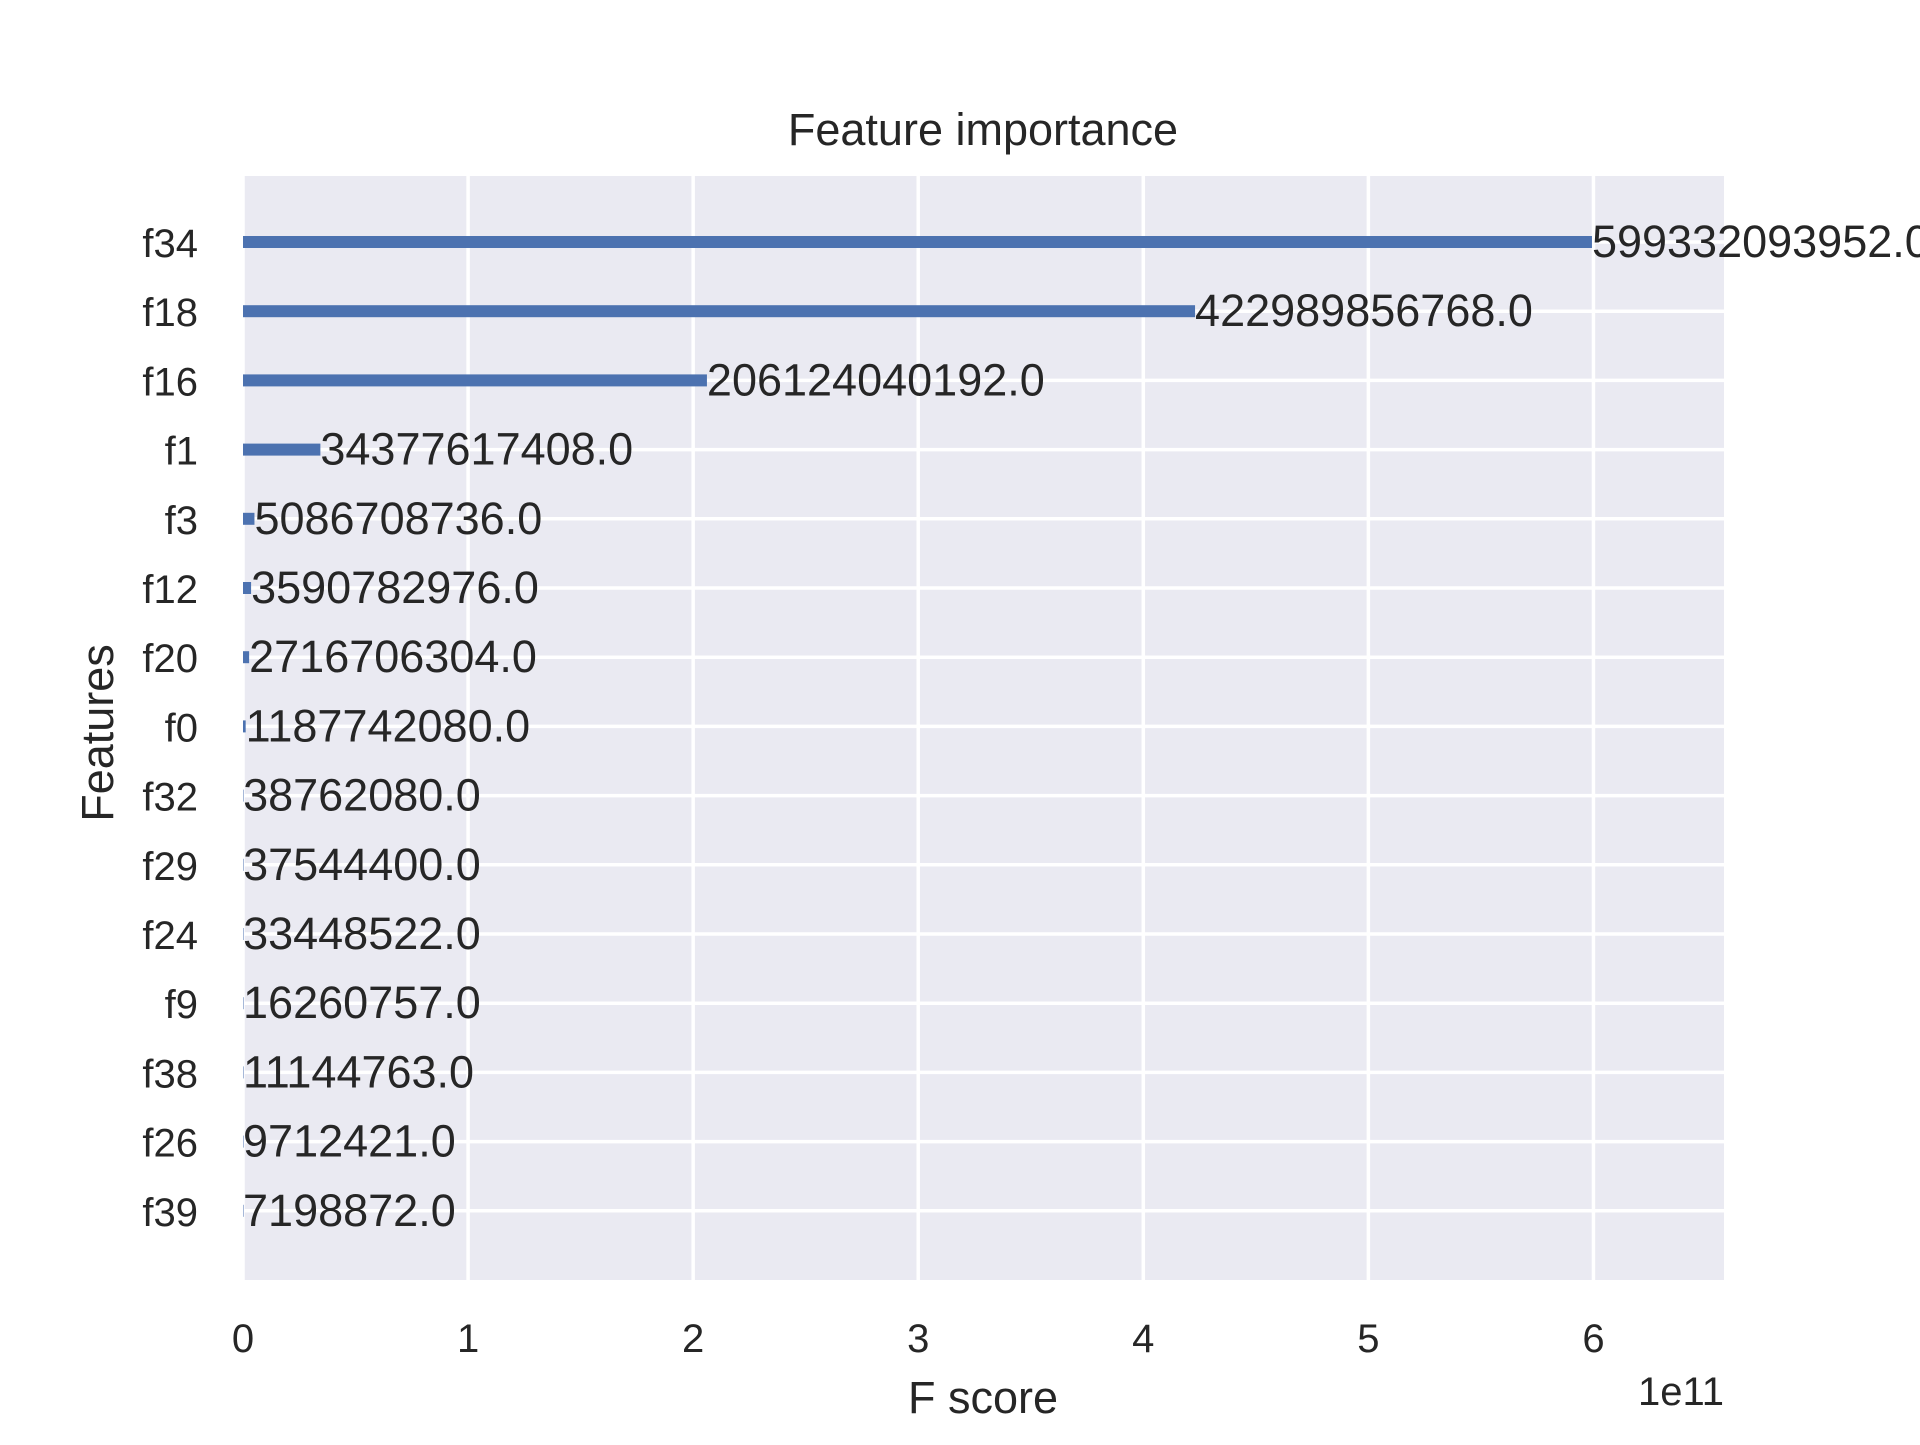 Image resolution: width=1920 pixels, height=1445 pixels. What do you see at coordinates (243, 1339) in the screenshot?
I see `x-tick-0: 0` at bounding box center [243, 1339].